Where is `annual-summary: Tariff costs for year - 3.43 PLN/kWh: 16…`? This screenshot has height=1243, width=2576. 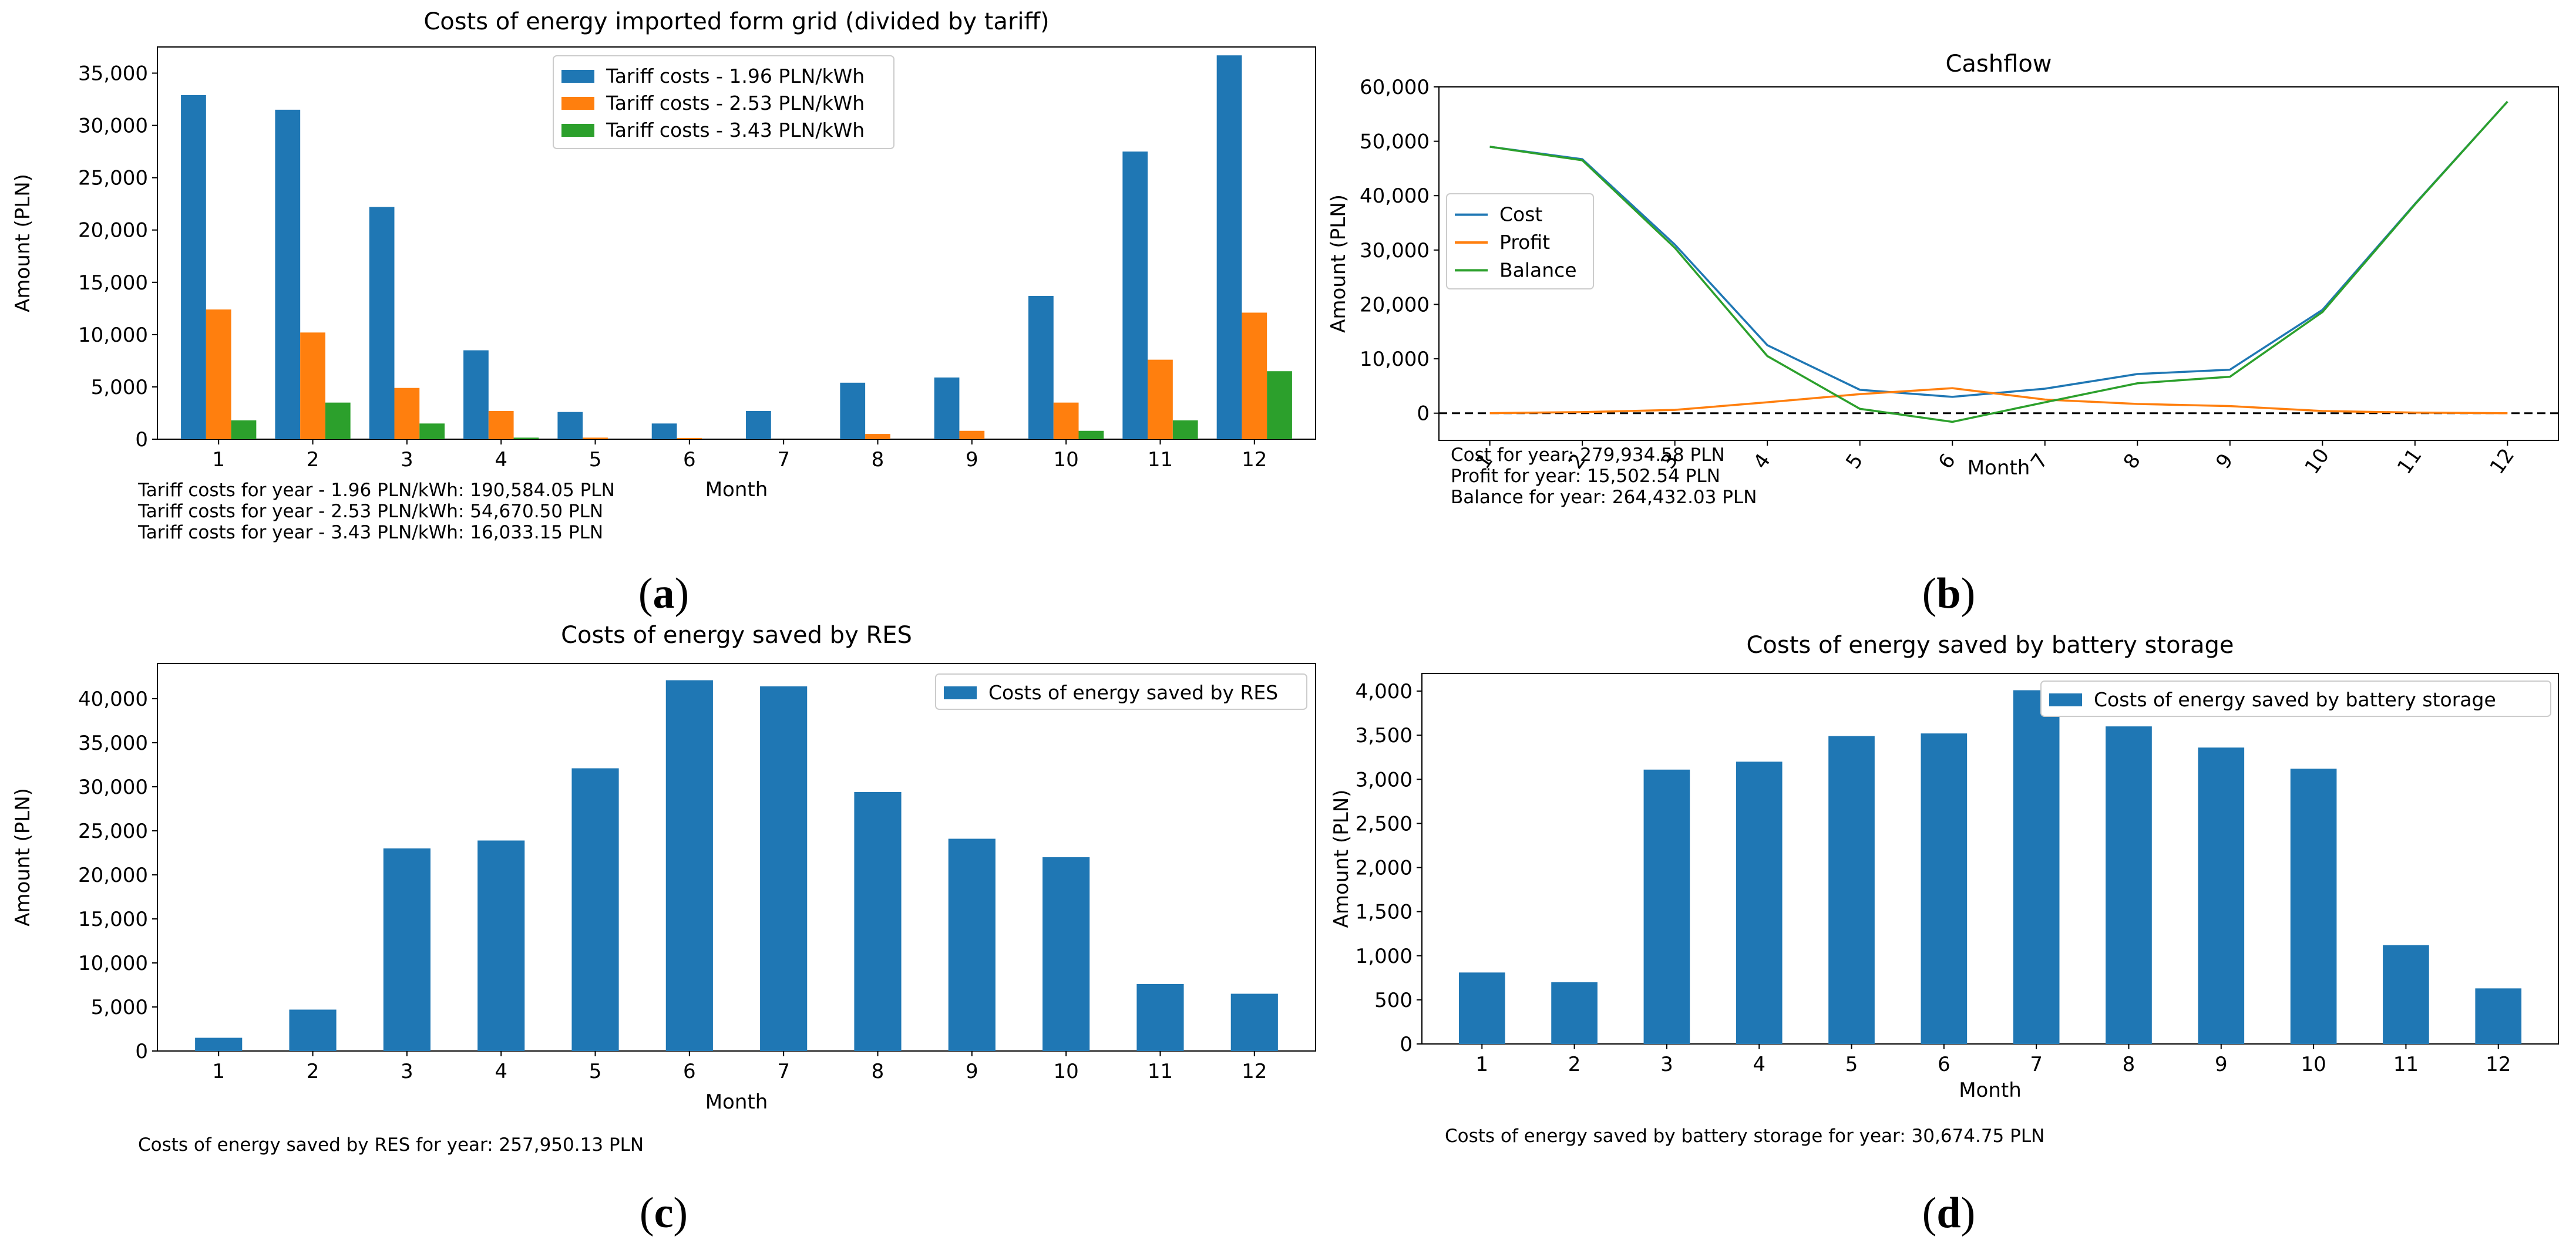 annual-summary: Tariff costs for year - 3.43 PLN/kWh: 16… is located at coordinates (370, 532).